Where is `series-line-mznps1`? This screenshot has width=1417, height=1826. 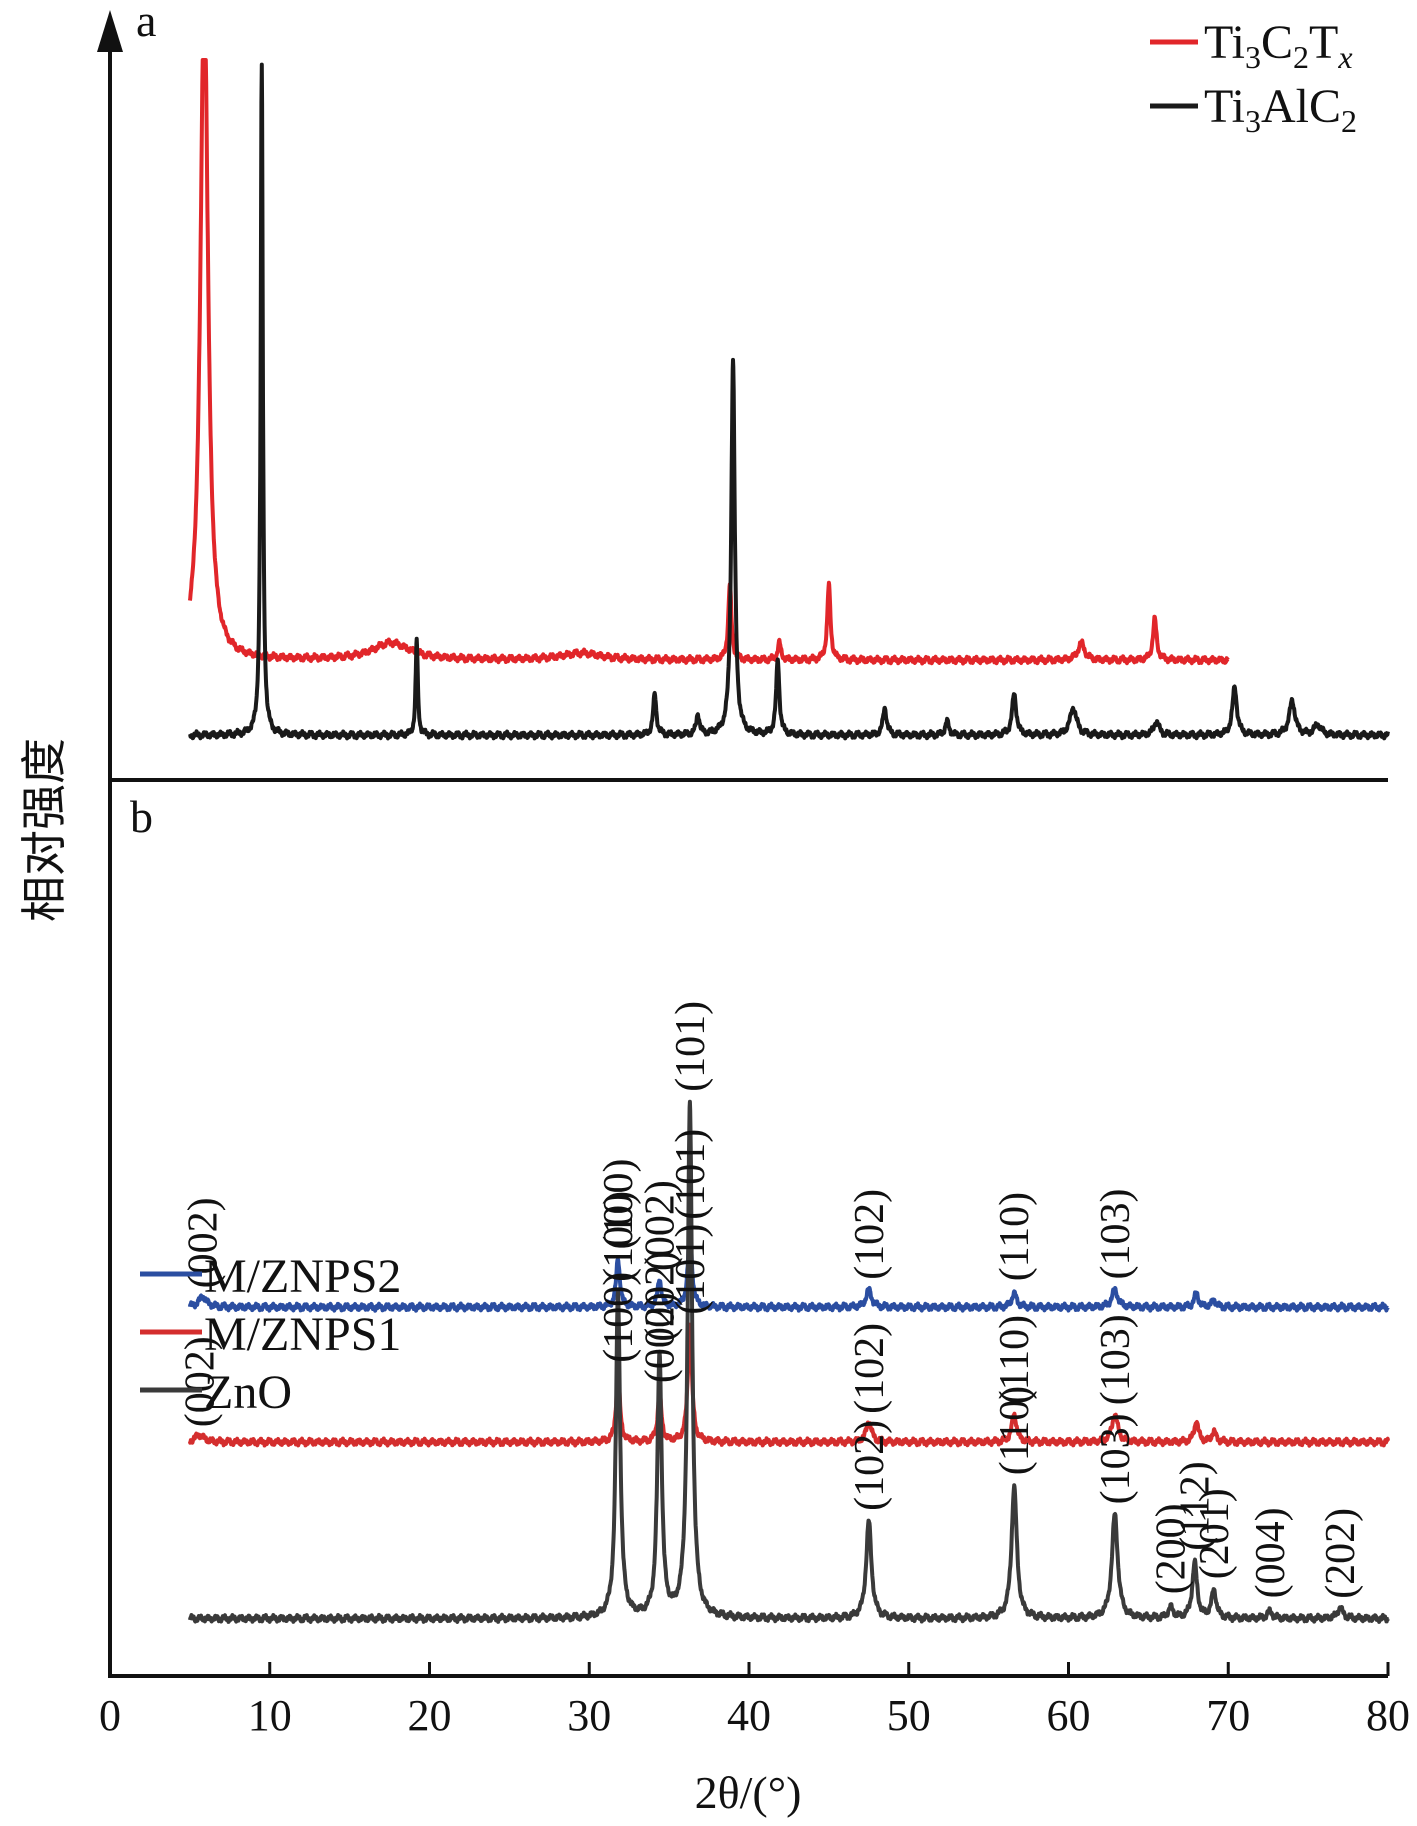 series-line-mznps1 is located at coordinates (788, 1385).